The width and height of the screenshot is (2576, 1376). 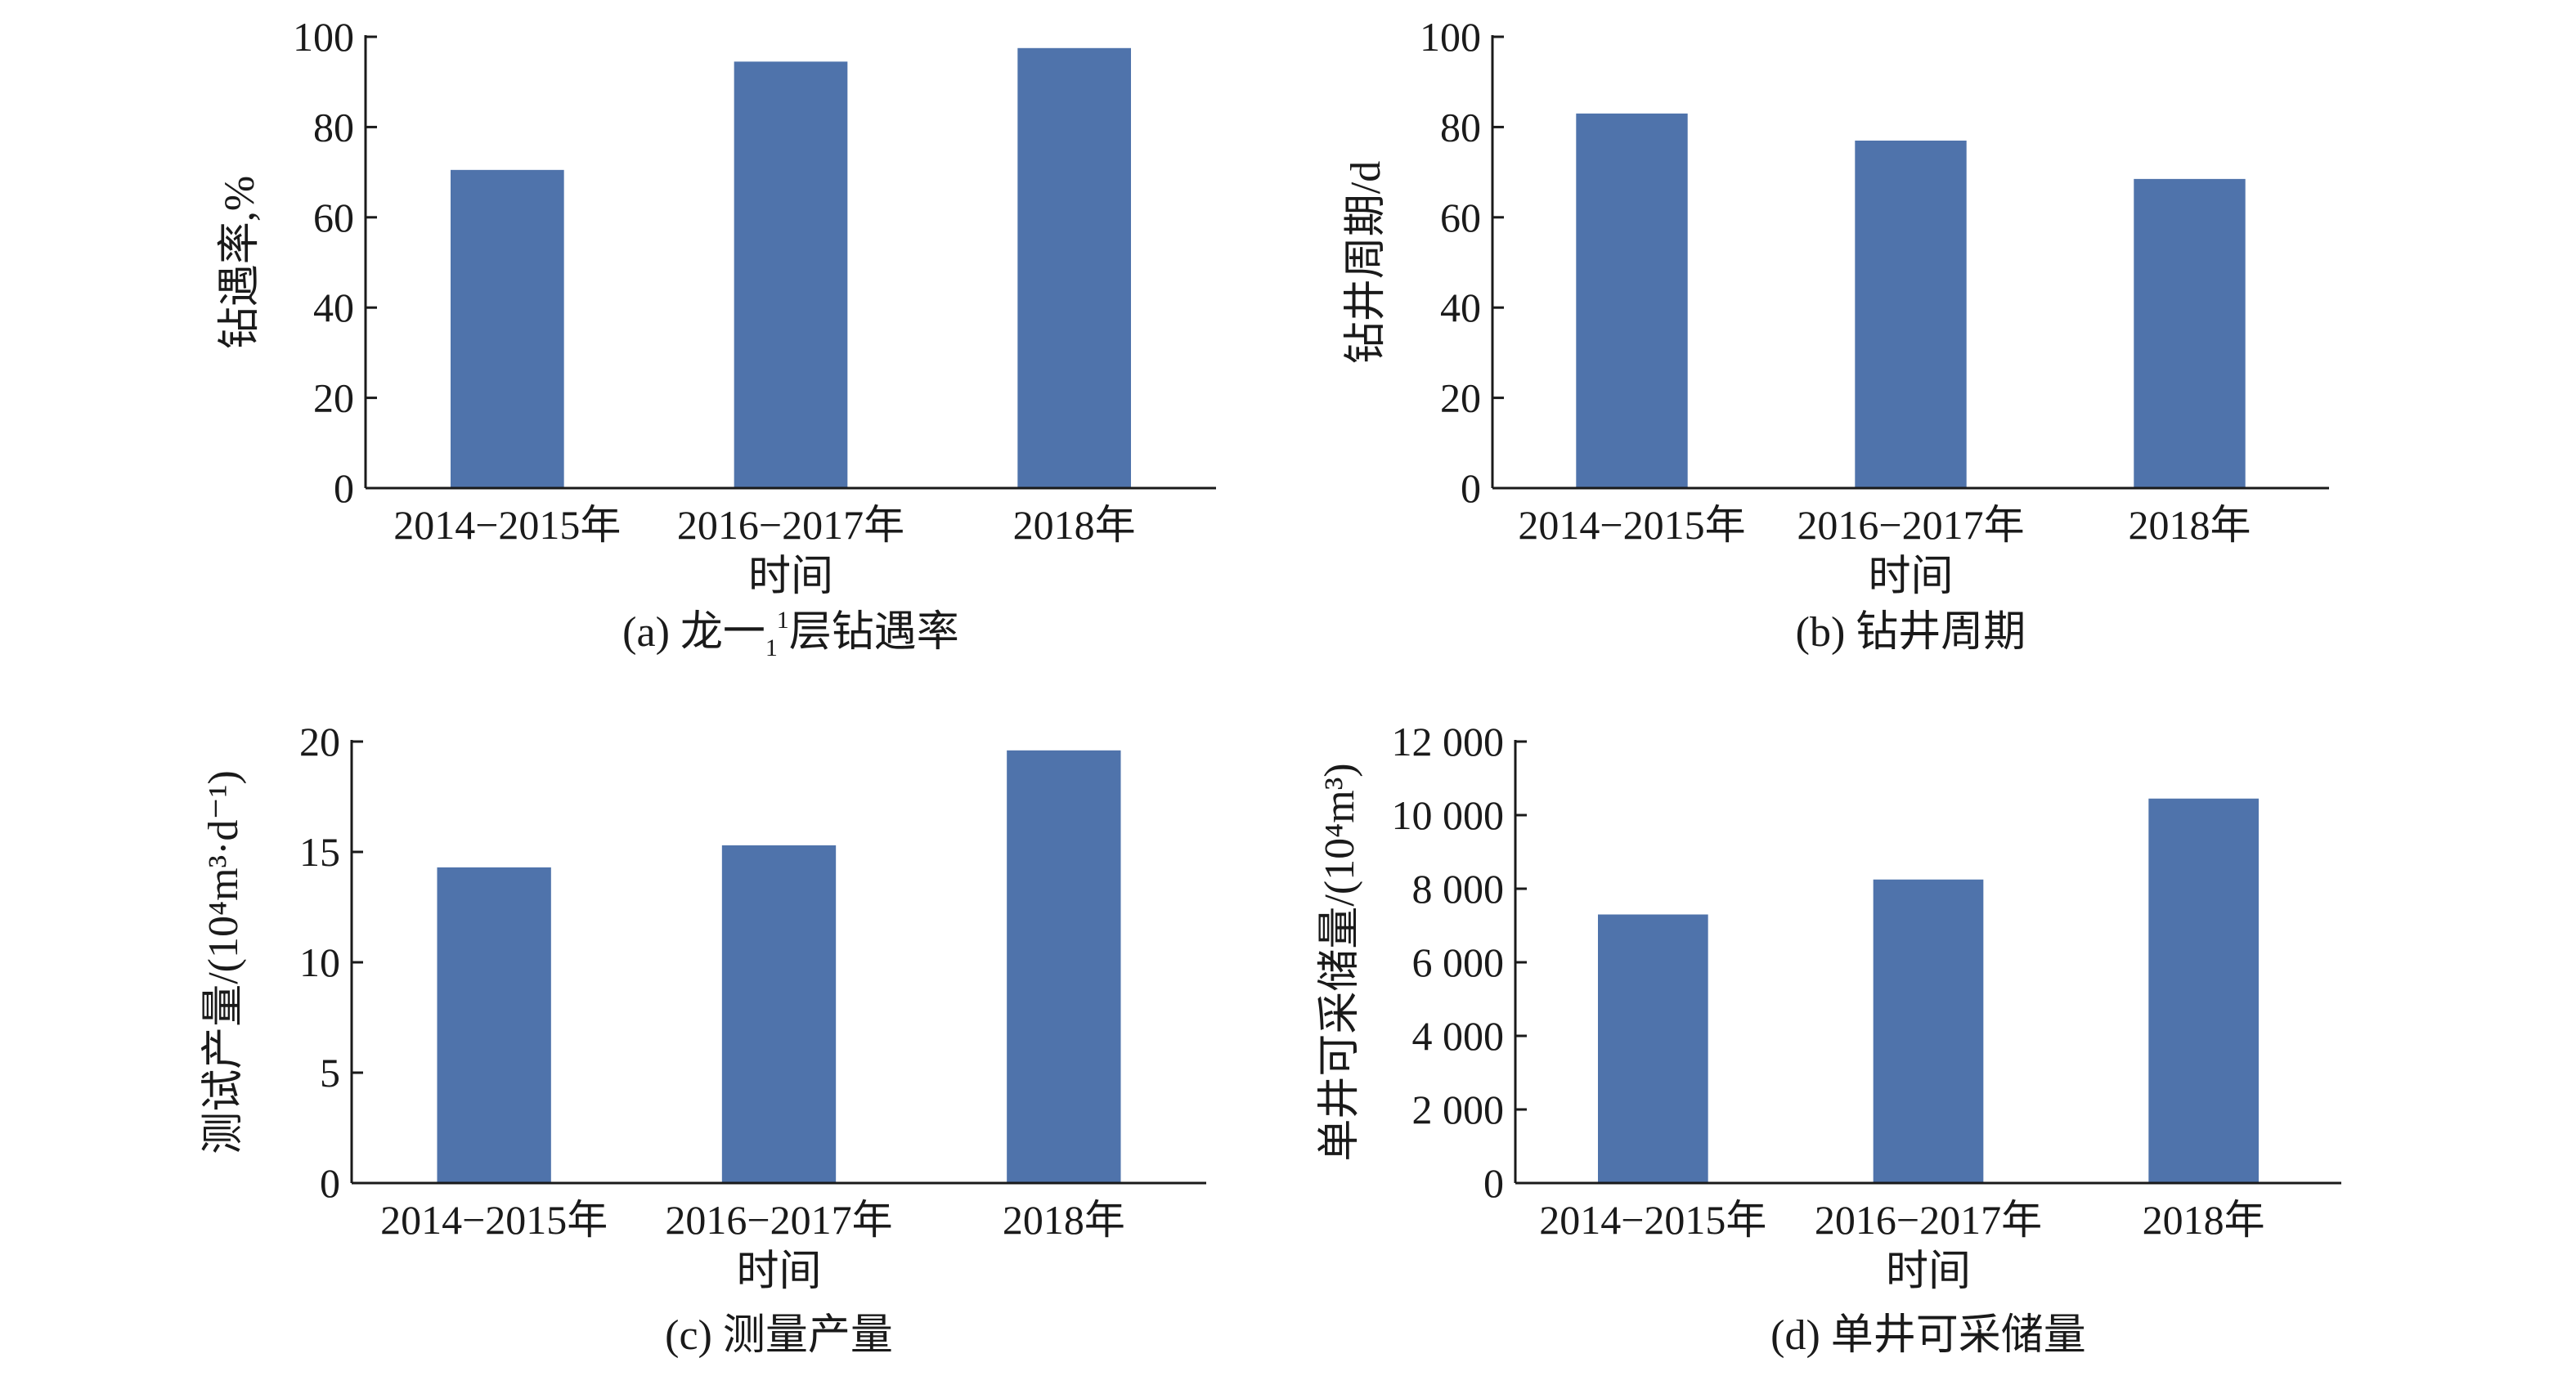 What do you see at coordinates (319, 852) in the screenshot?
I see `y-tick-label: 15` at bounding box center [319, 852].